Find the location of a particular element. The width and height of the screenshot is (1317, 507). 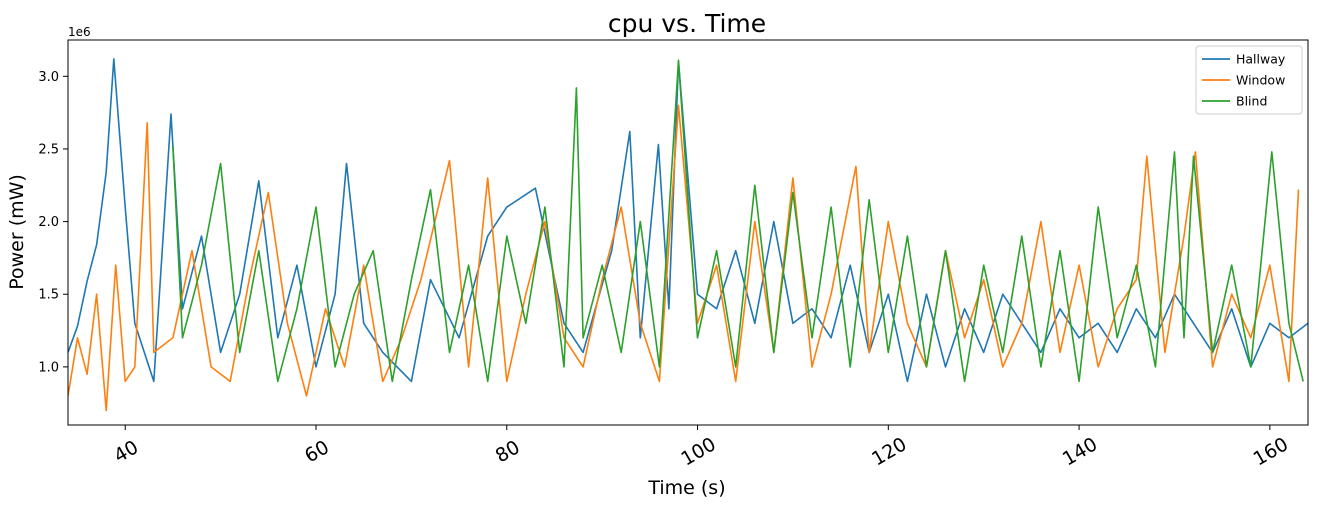

x-tick-label: 100 is located at coordinates (698, 451).